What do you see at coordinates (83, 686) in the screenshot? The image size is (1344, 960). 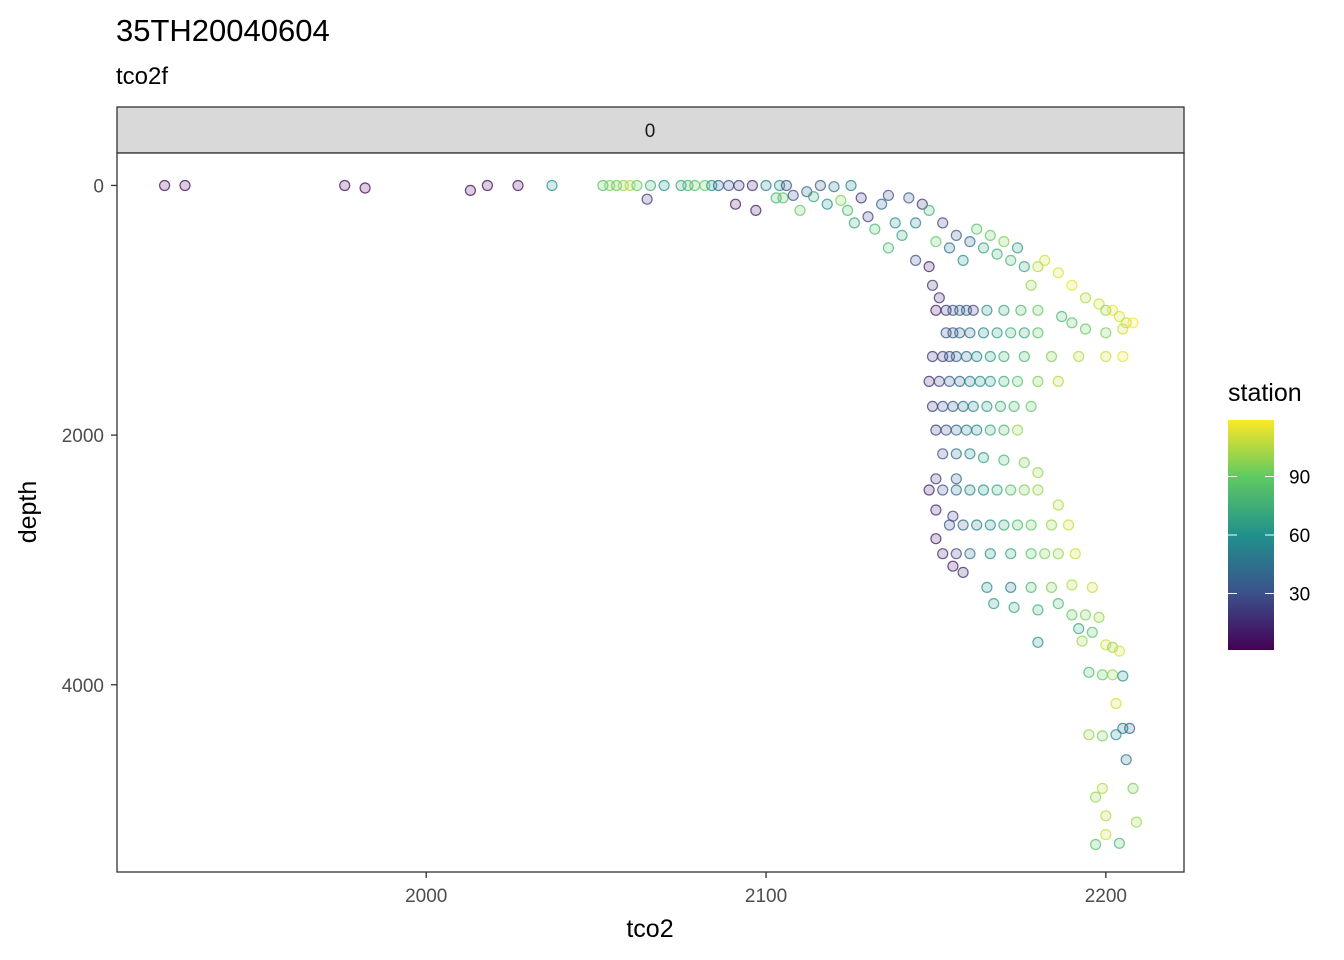 I see `y-tick-label: 4000` at bounding box center [83, 686].